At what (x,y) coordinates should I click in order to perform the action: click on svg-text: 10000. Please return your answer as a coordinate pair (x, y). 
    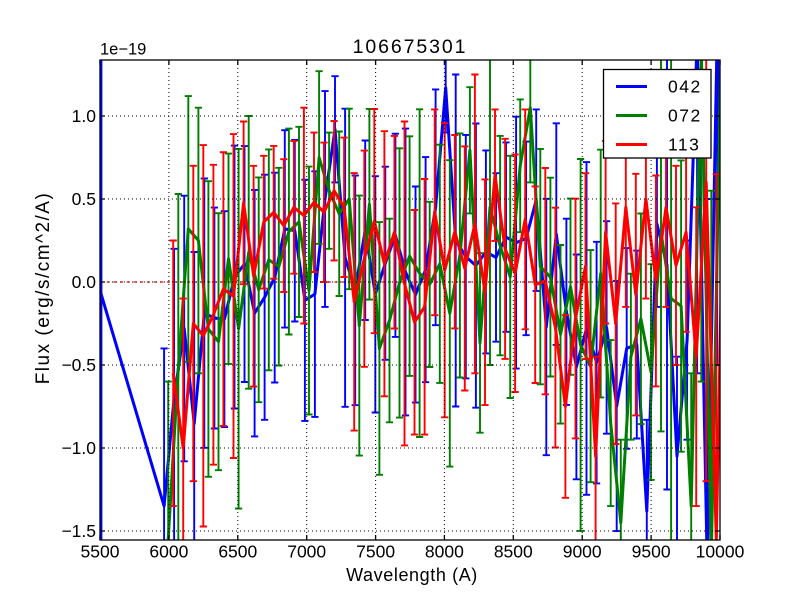
    Looking at the image, I should click on (720, 552).